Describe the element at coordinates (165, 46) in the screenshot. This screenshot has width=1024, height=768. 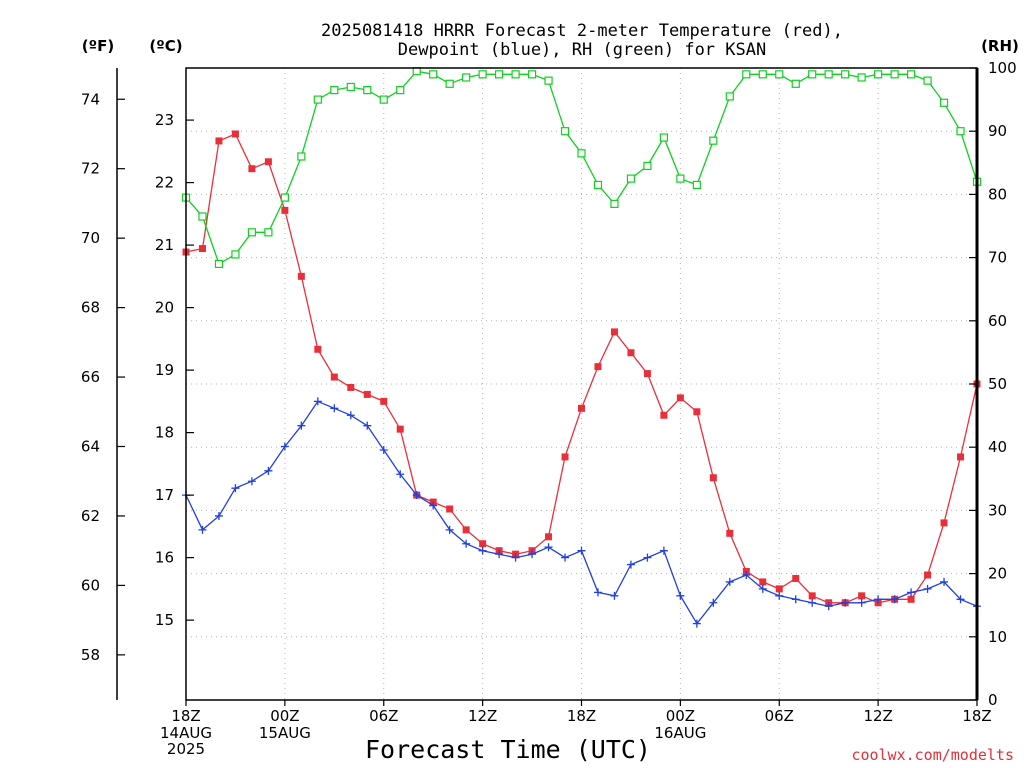
I see `celsius-unit-label: (ºC)` at that location.